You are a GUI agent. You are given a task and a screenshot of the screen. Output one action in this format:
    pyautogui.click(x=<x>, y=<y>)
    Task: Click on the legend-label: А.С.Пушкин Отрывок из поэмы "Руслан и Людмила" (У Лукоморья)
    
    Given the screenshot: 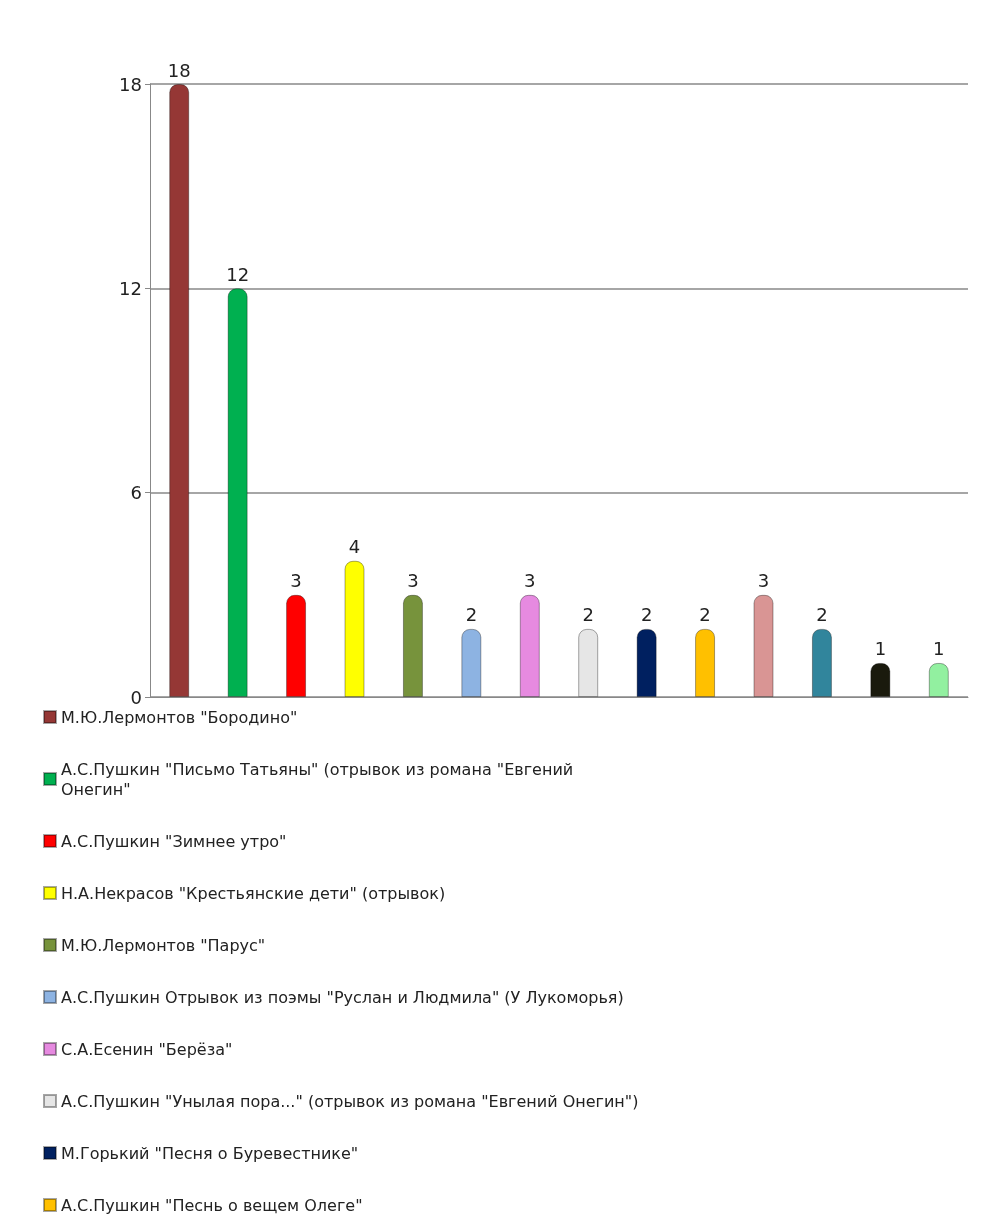 What is the action you would take?
    pyautogui.click(x=342, y=997)
    